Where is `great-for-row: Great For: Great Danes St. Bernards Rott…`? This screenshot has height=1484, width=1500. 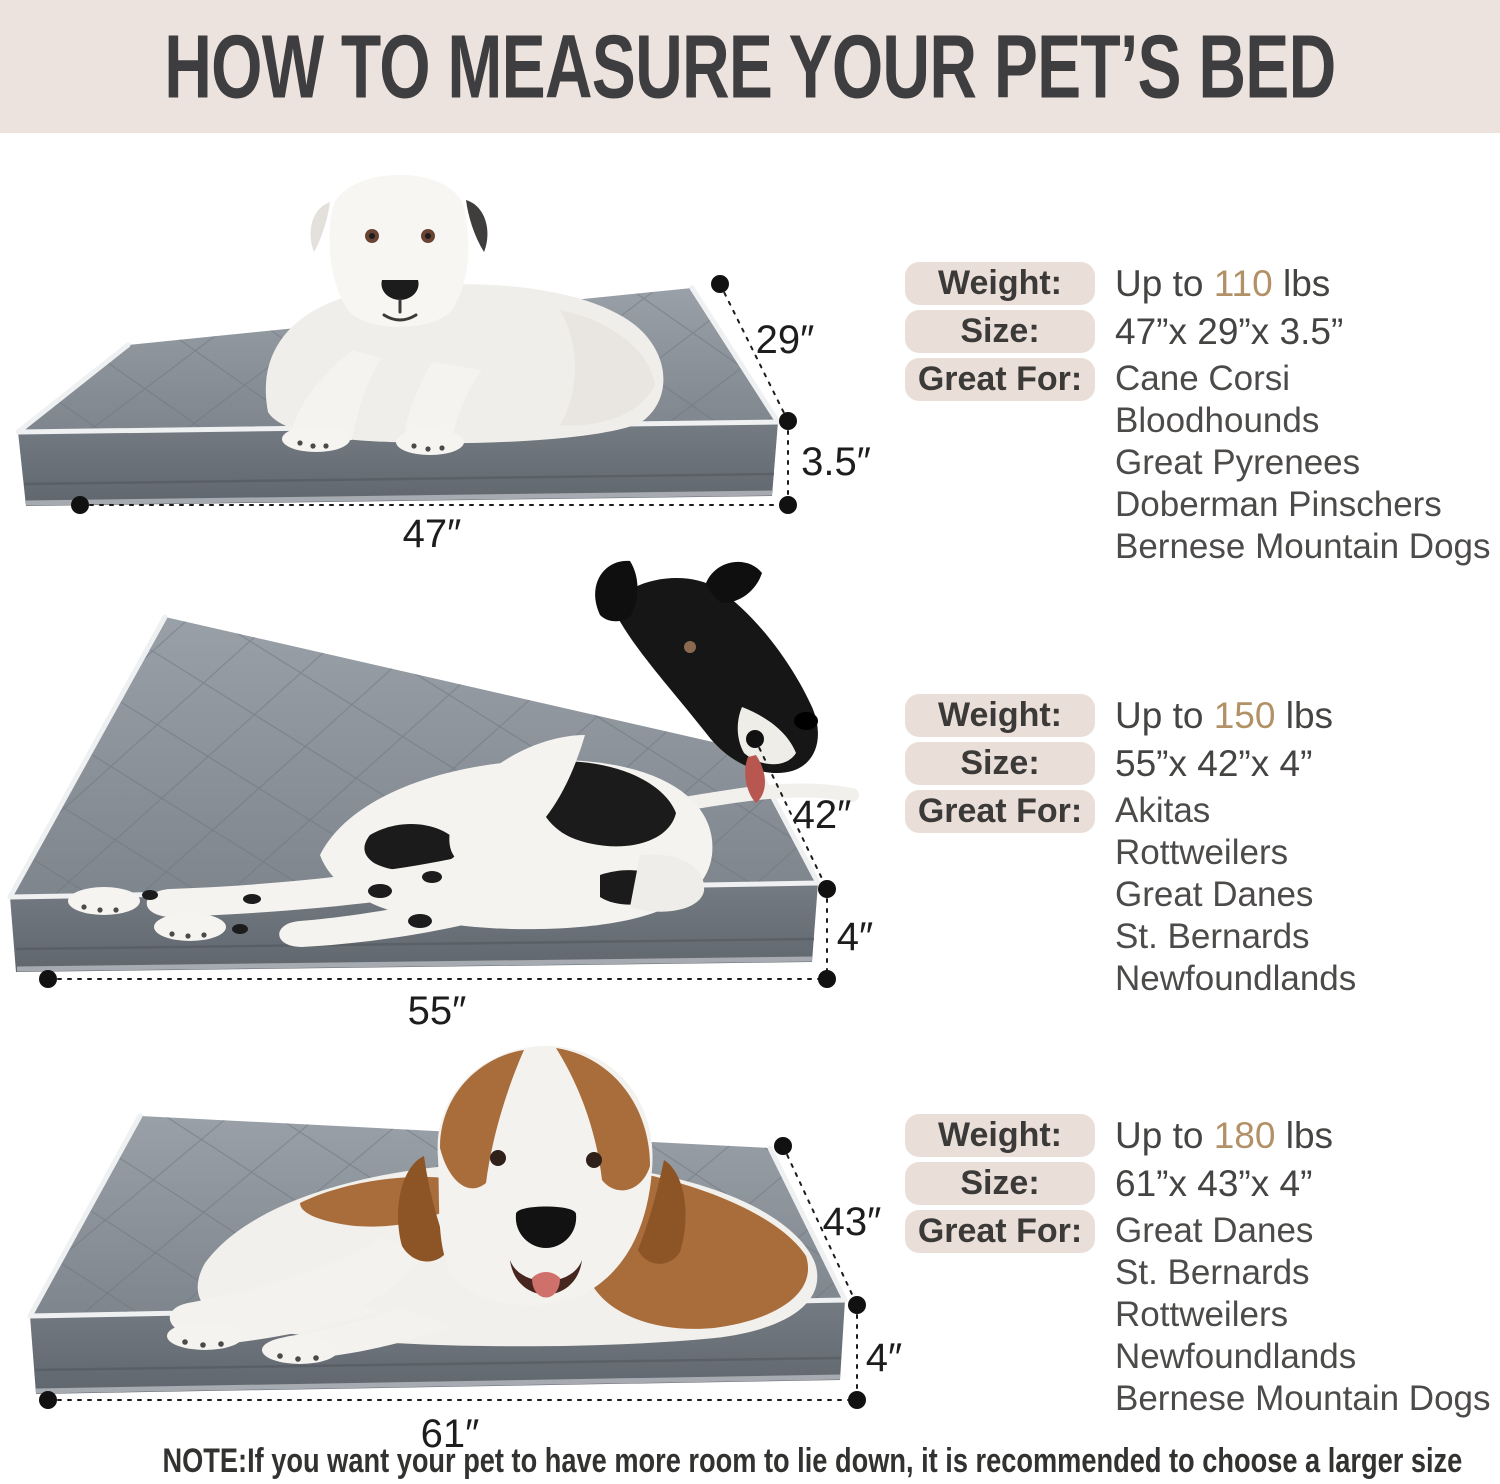 great-for-row: Great For: Great Danes St. Bernards Rott… is located at coordinates (1200, 1315).